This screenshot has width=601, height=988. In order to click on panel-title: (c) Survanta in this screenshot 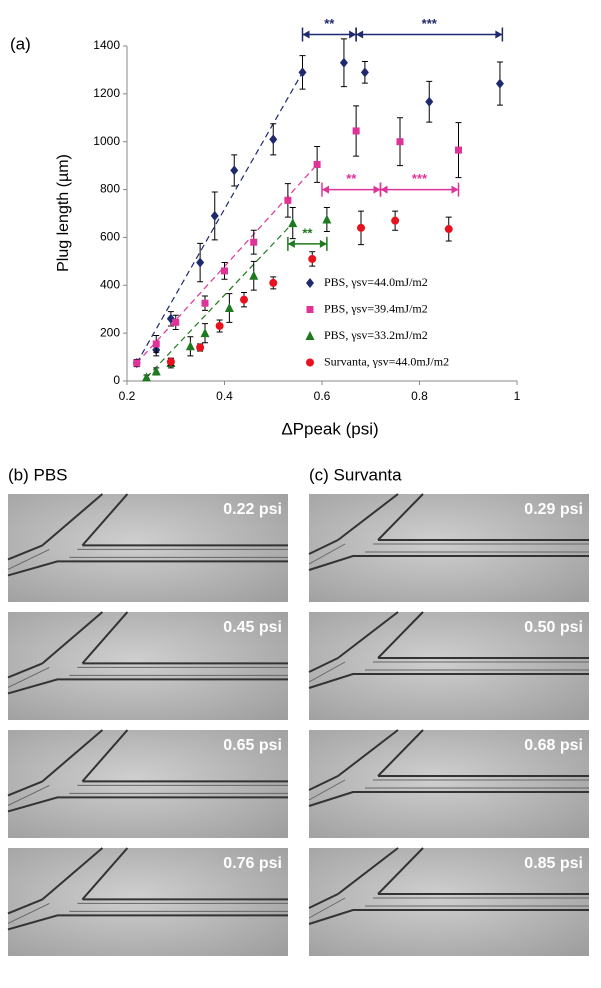, I will do `click(355, 474)`.